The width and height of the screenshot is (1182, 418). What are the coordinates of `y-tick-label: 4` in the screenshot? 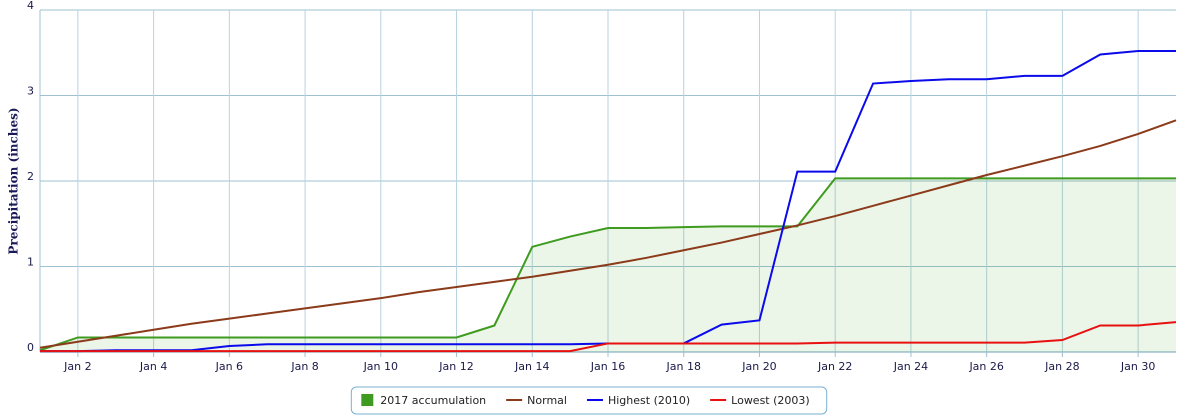 It's located at (30, 6).